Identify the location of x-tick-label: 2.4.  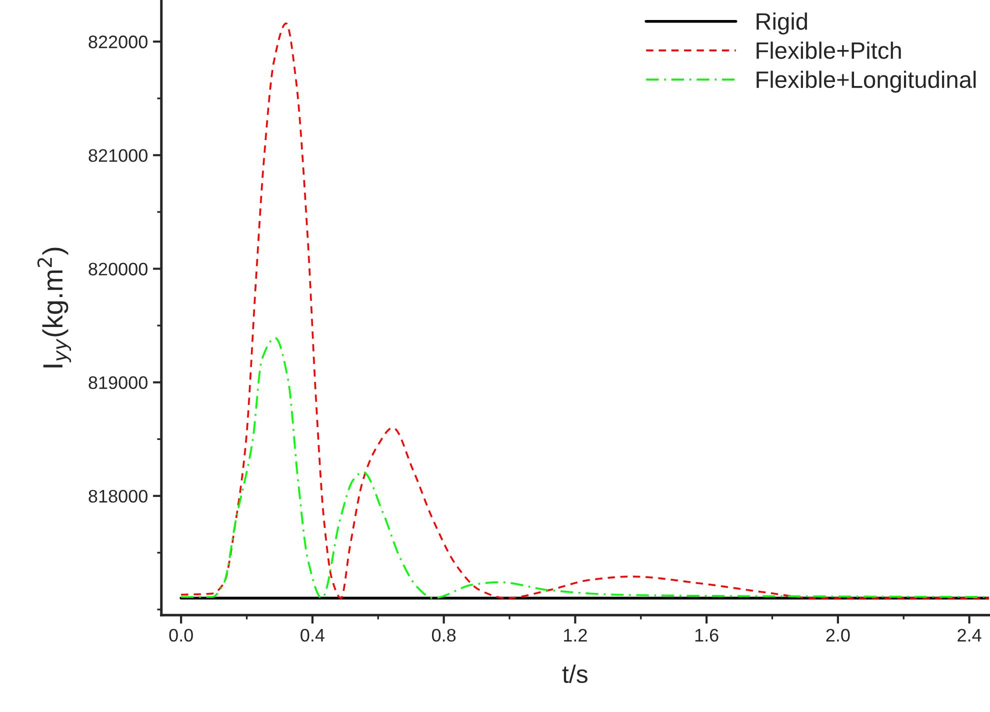
(970, 635).